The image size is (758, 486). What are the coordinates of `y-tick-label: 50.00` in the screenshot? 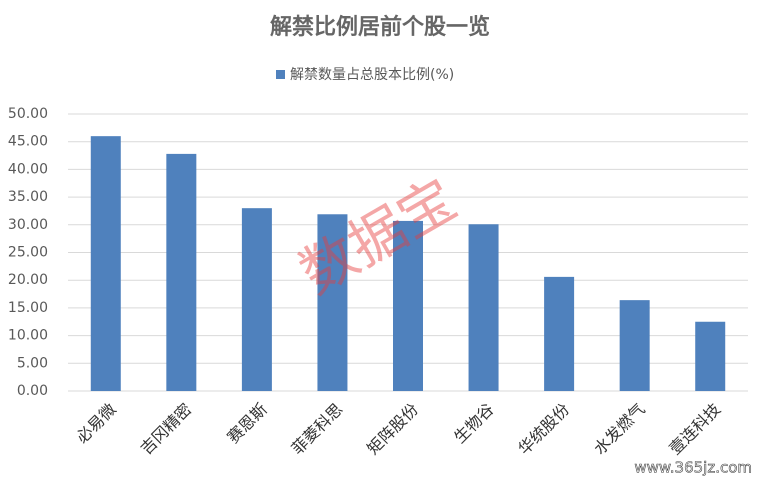 It's located at (28, 114).